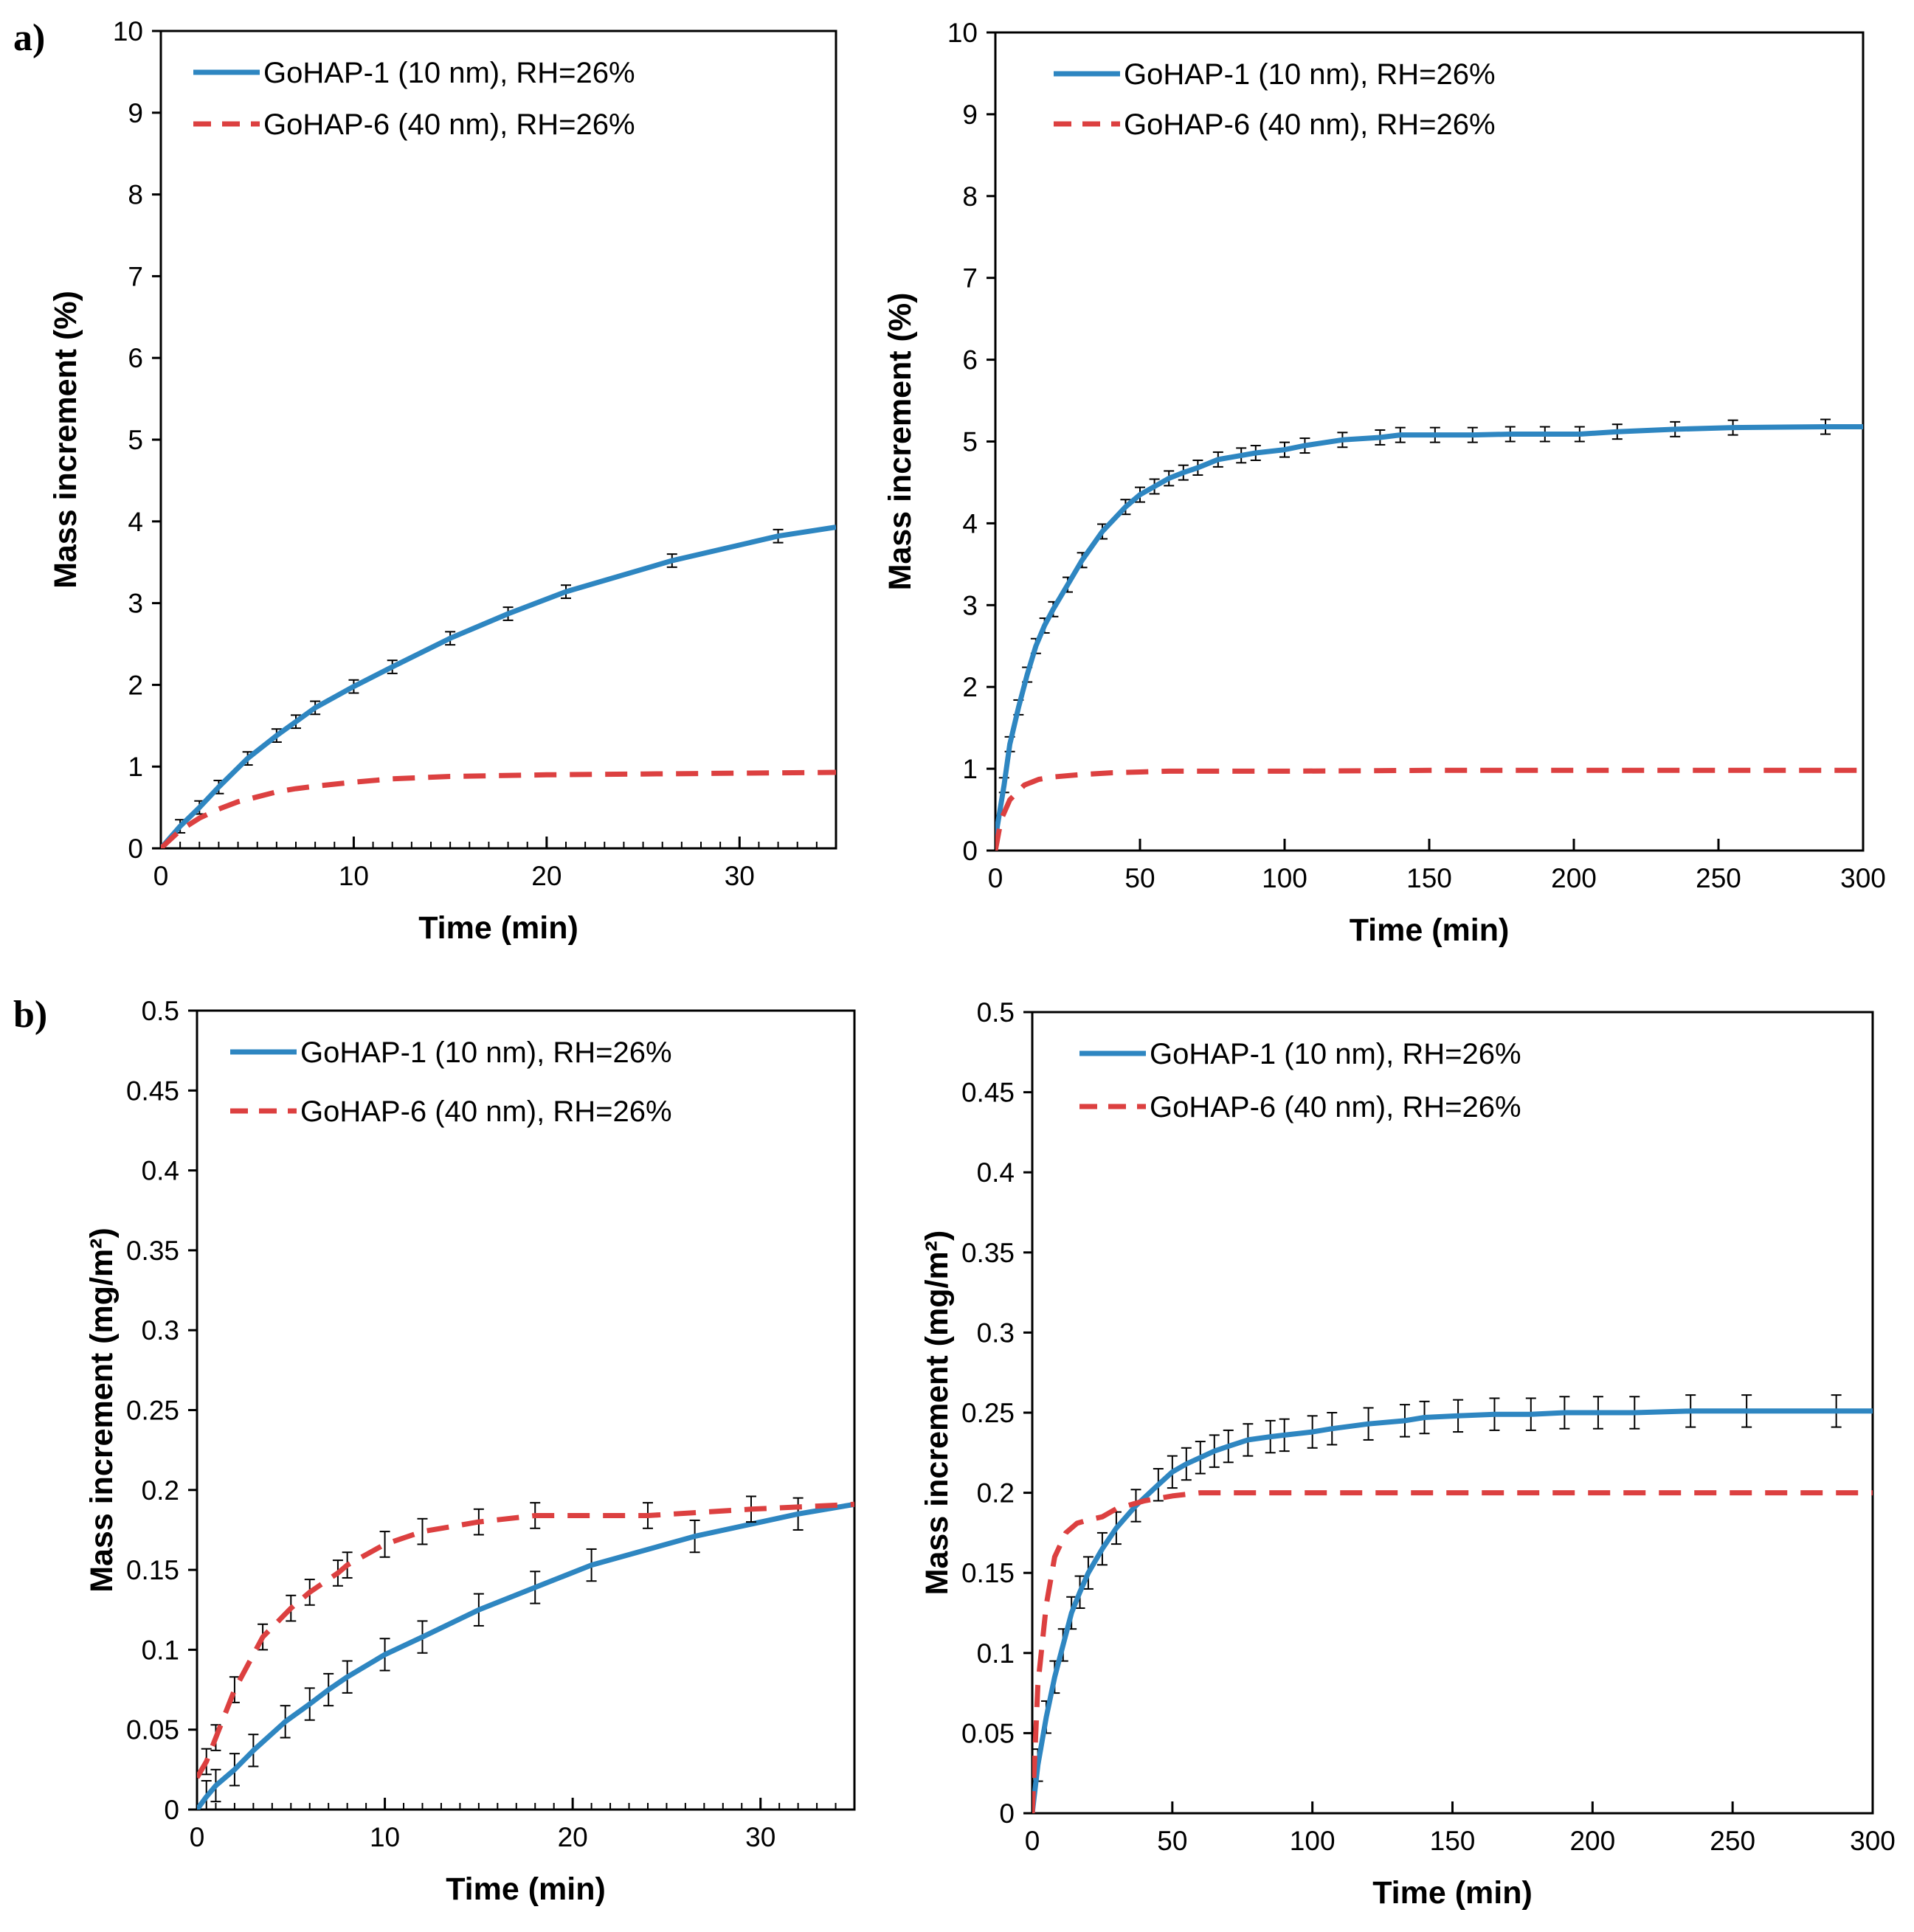 The width and height of the screenshot is (1914, 1932). Describe the element at coordinates (152, 1730) in the screenshot. I see `y-tick-label: 0.05` at that location.